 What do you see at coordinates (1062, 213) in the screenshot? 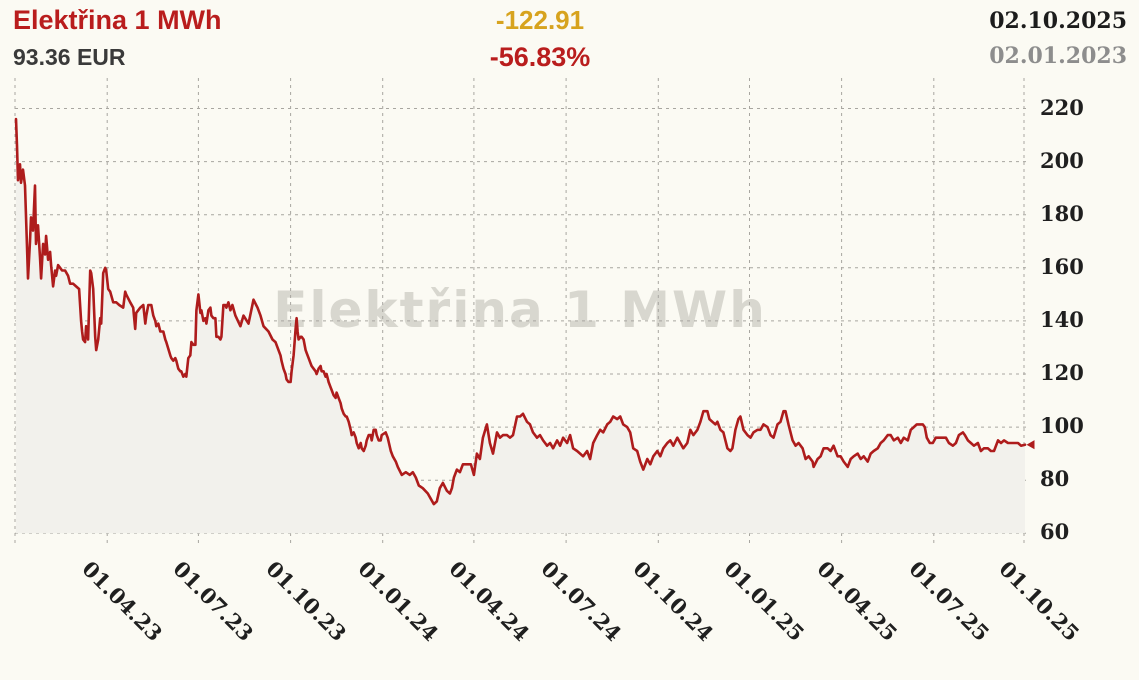
I see `y-axis-label: 180` at bounding box center [1062, 213].